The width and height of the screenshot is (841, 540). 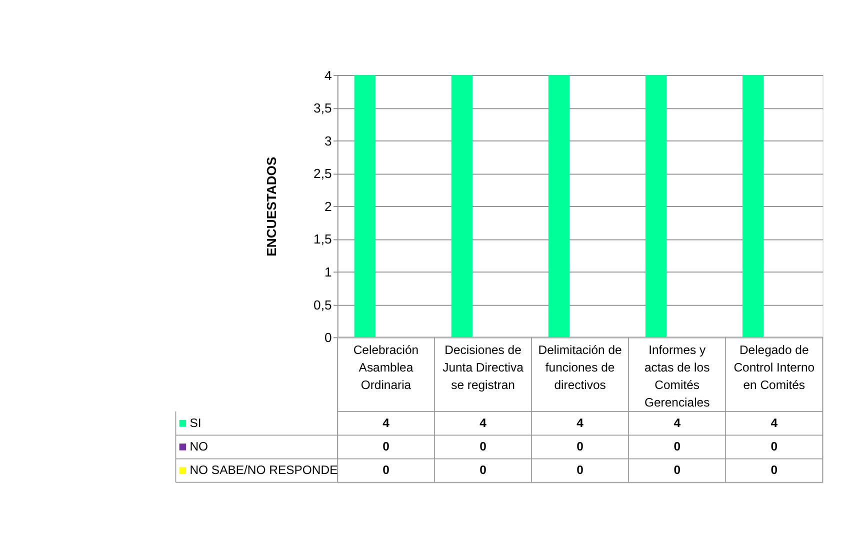 I want to click on y-tick-label: 4, so click(x=328, y=75).